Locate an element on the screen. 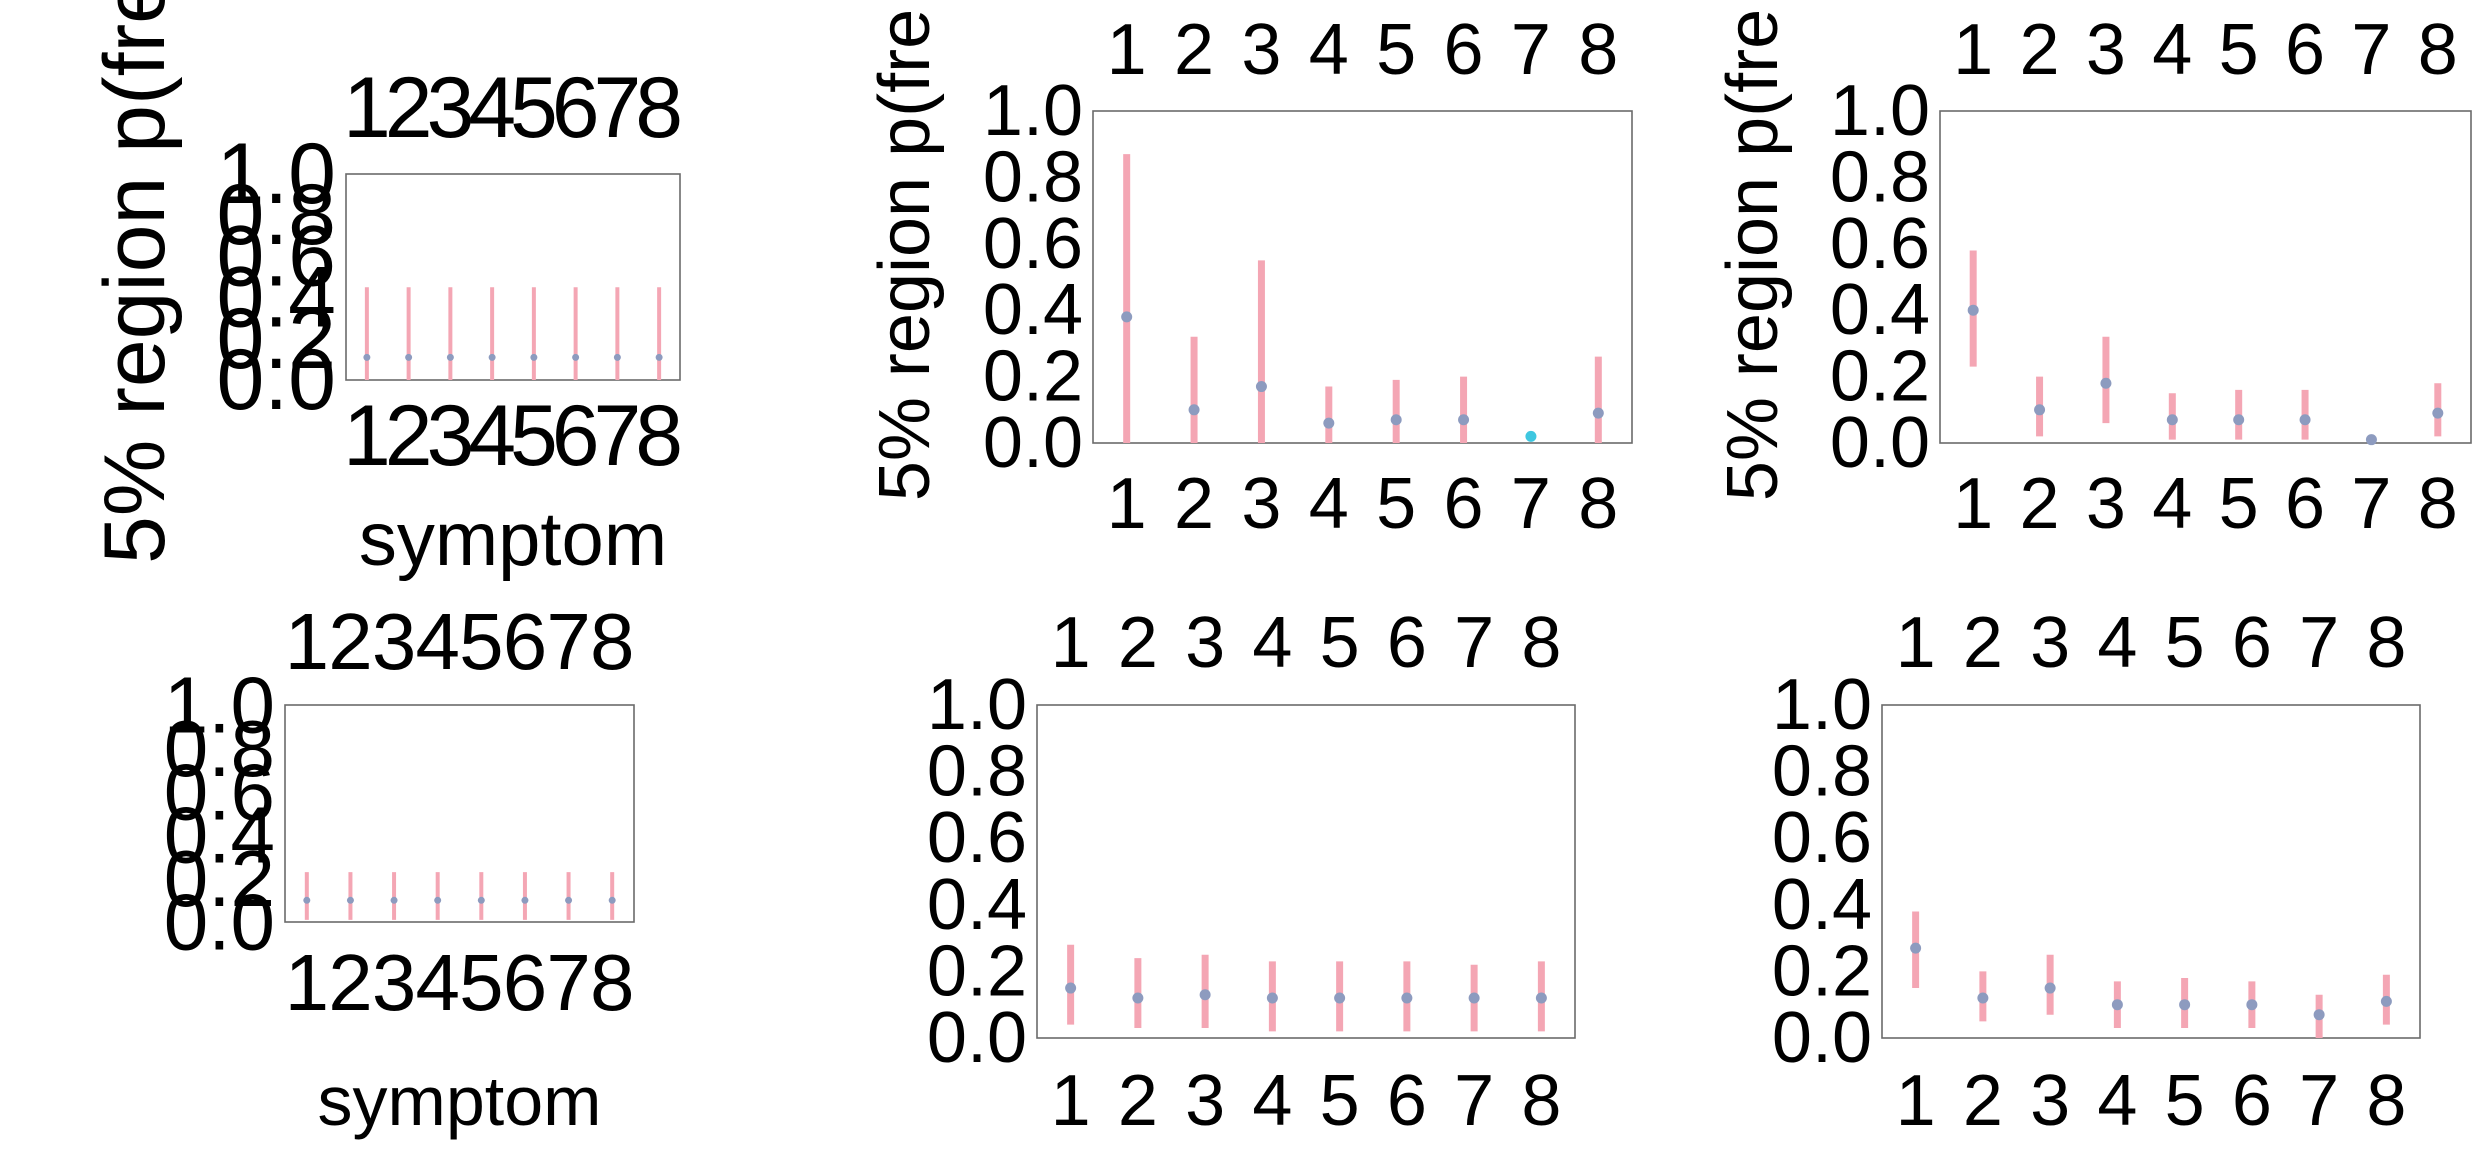 Image resolution: width=2480 pixels, height=1151 pixels. x-axis-label: symptom is located at coordinates (460, 1101).